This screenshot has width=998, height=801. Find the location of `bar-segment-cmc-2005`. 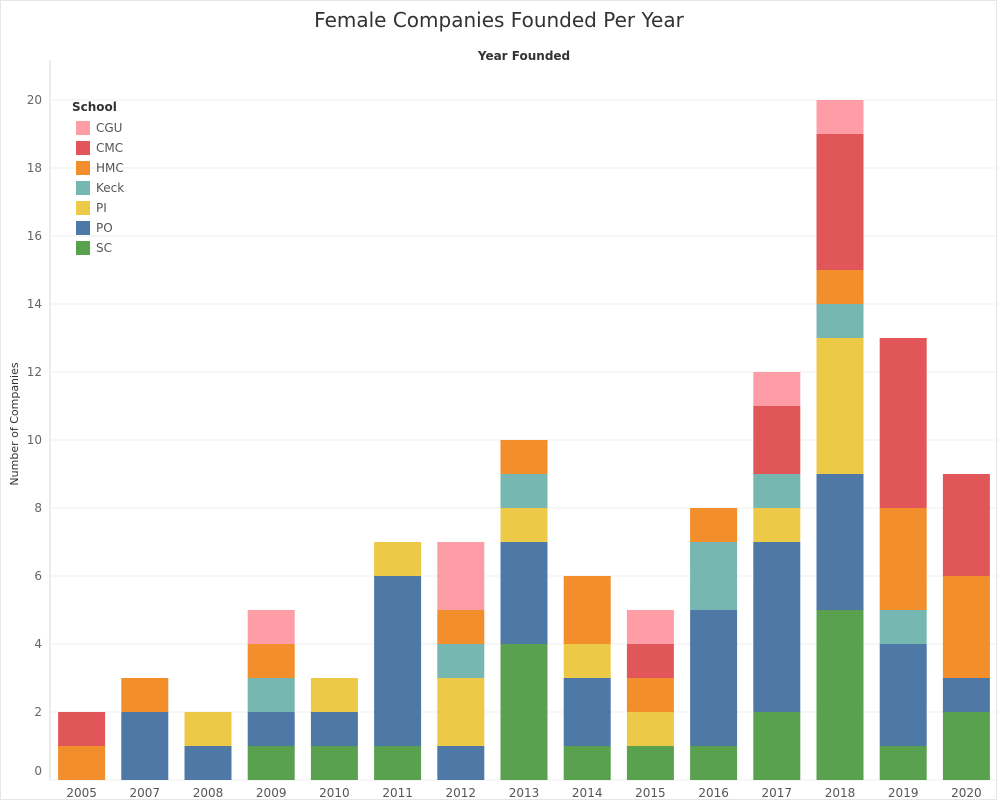

bar-segment-cmc-2005 is located at coordinates (82, 729).